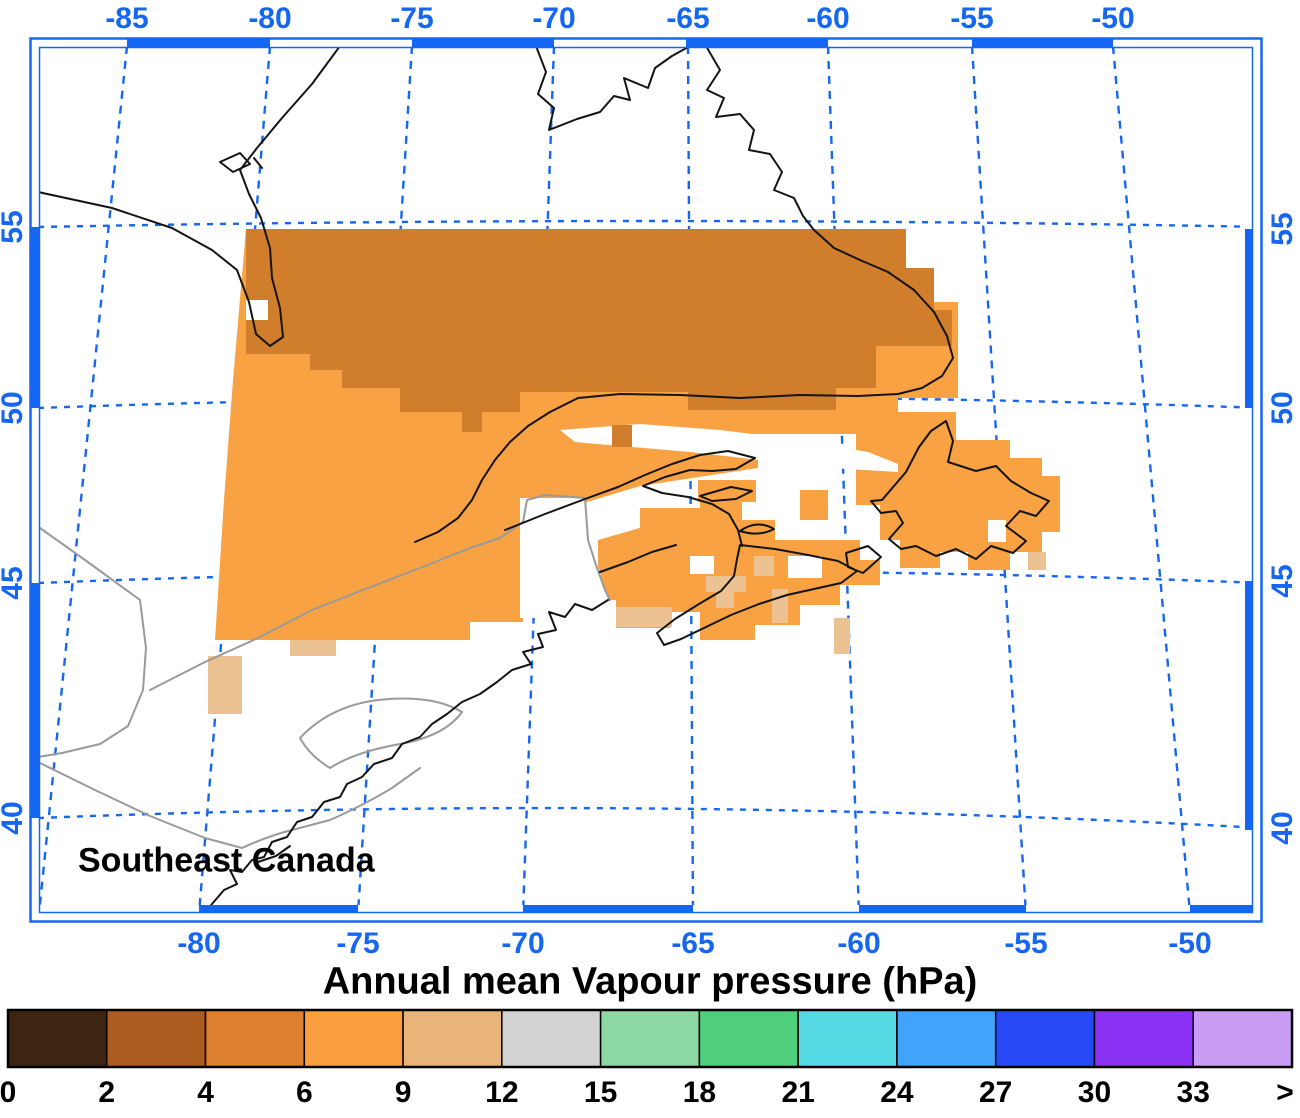 This screenshot has width=1300, height=1118. Describe the element at coordinates (190, 197) in the screenshot. I see `hudson-james-bay-coast` at that location.